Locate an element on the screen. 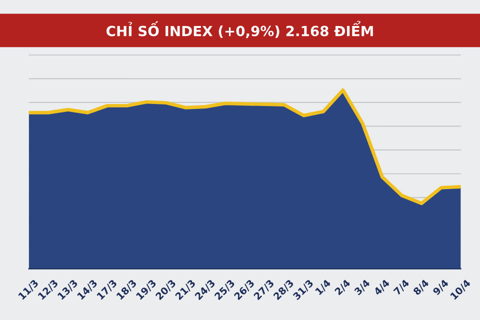 The width and height of the screenshot is (480, 320). x-tick-label: 8/4 is located at coordinates (421, 287).